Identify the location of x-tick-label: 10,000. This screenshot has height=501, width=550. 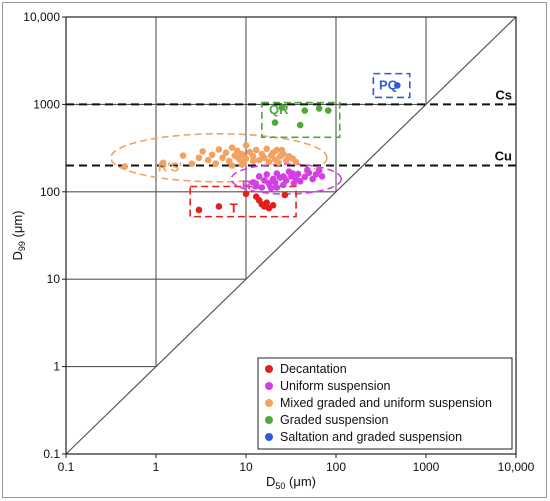
(516, 467).